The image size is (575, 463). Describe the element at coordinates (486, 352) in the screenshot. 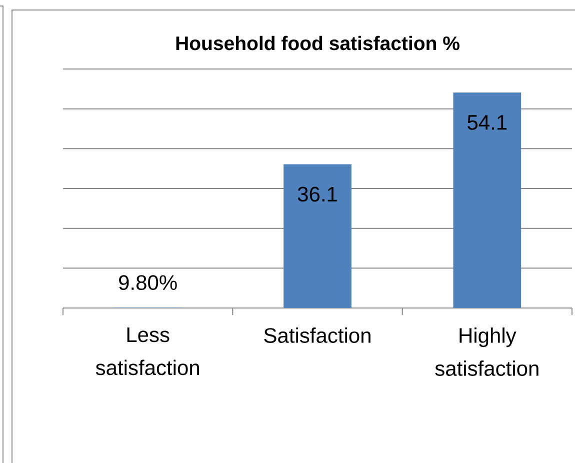

I see `x-tick-label: Highly satisfaction` at that location.